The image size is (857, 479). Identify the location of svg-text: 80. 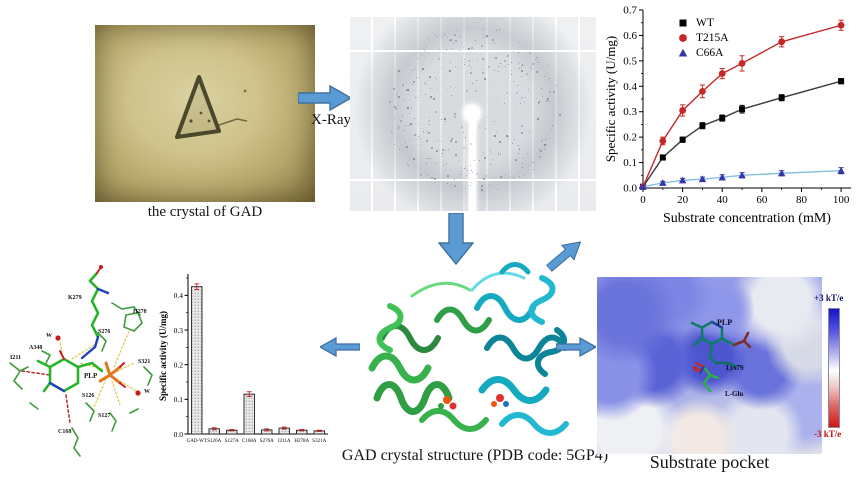
(802, 200).